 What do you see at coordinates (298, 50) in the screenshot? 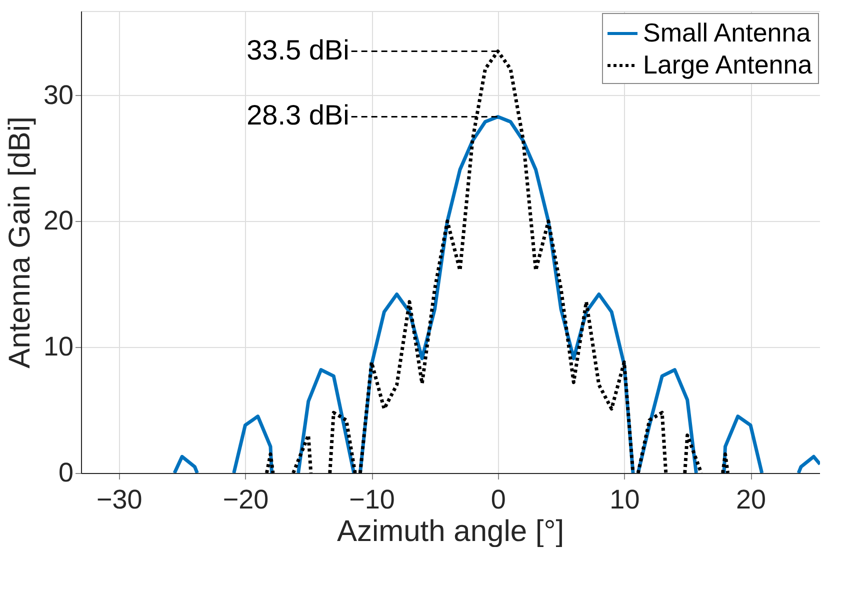
I see `annotation: 33.5 dBi` at bounding box center [298, 50].